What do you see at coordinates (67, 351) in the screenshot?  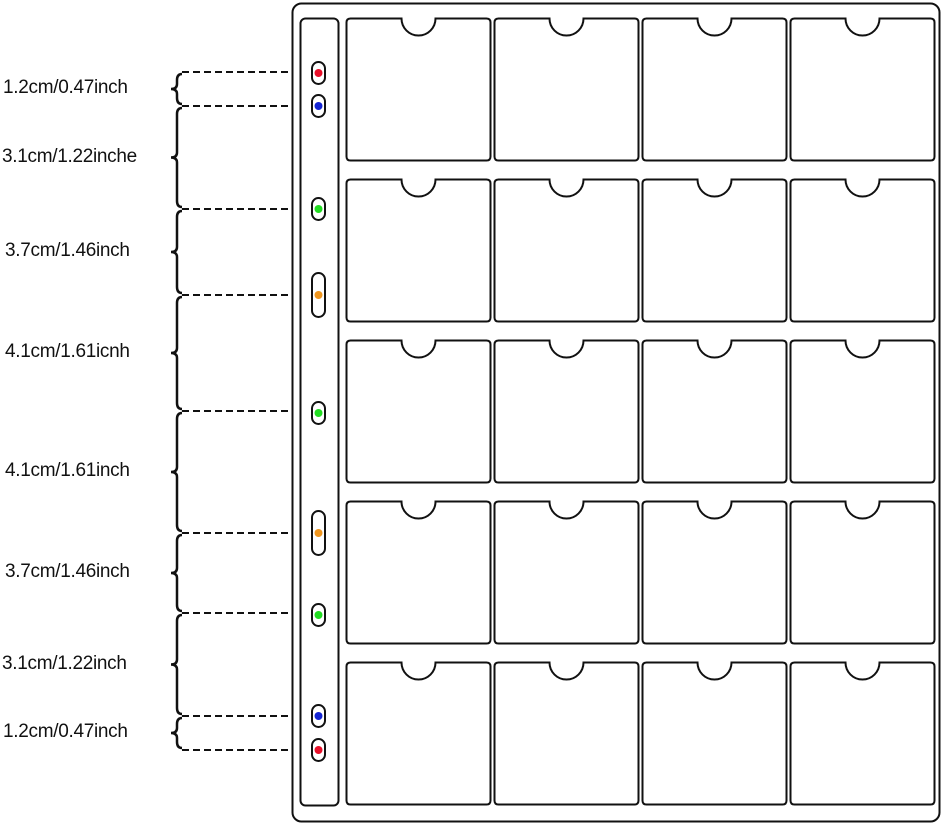 I see `dimension-label: 4.1cm/1.61icnh` at bounding box center [67, 351].